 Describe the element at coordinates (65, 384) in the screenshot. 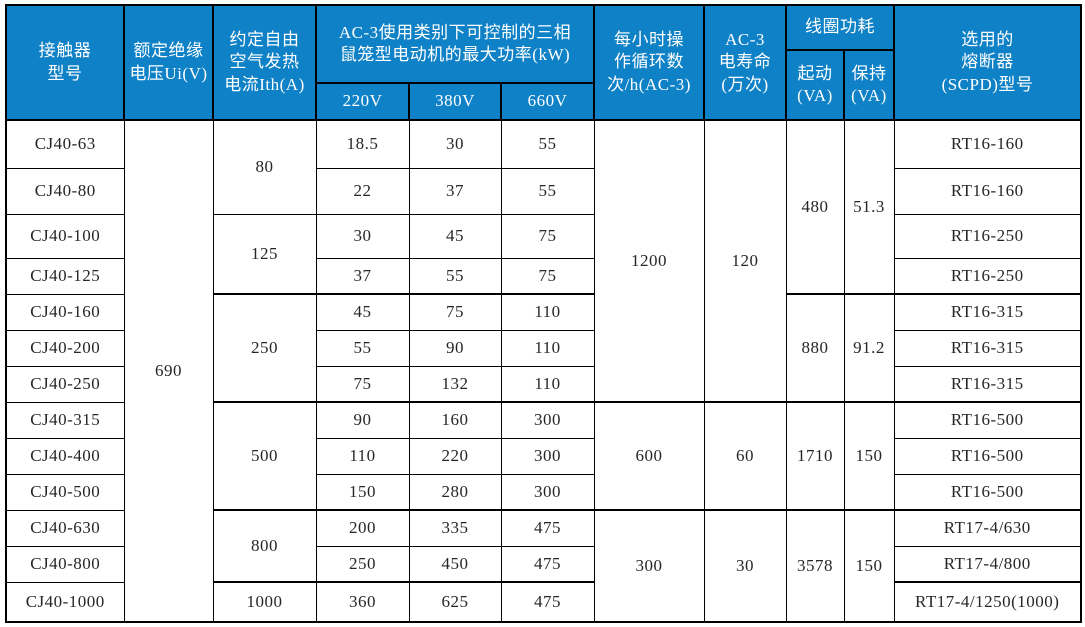

I see `cell-model: CJ40-250` at that location.